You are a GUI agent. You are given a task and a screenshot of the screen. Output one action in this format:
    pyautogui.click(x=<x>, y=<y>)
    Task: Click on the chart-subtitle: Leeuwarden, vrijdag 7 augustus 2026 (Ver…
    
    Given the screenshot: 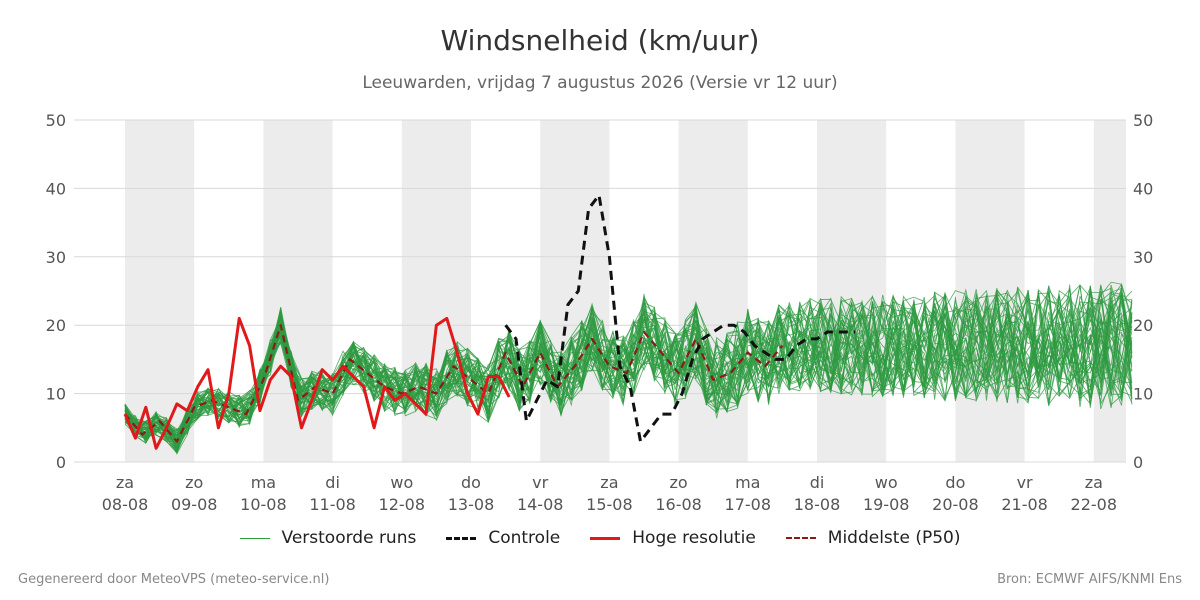 What is the action you would take?
    pyautogui.click(x=600, y=83)
    